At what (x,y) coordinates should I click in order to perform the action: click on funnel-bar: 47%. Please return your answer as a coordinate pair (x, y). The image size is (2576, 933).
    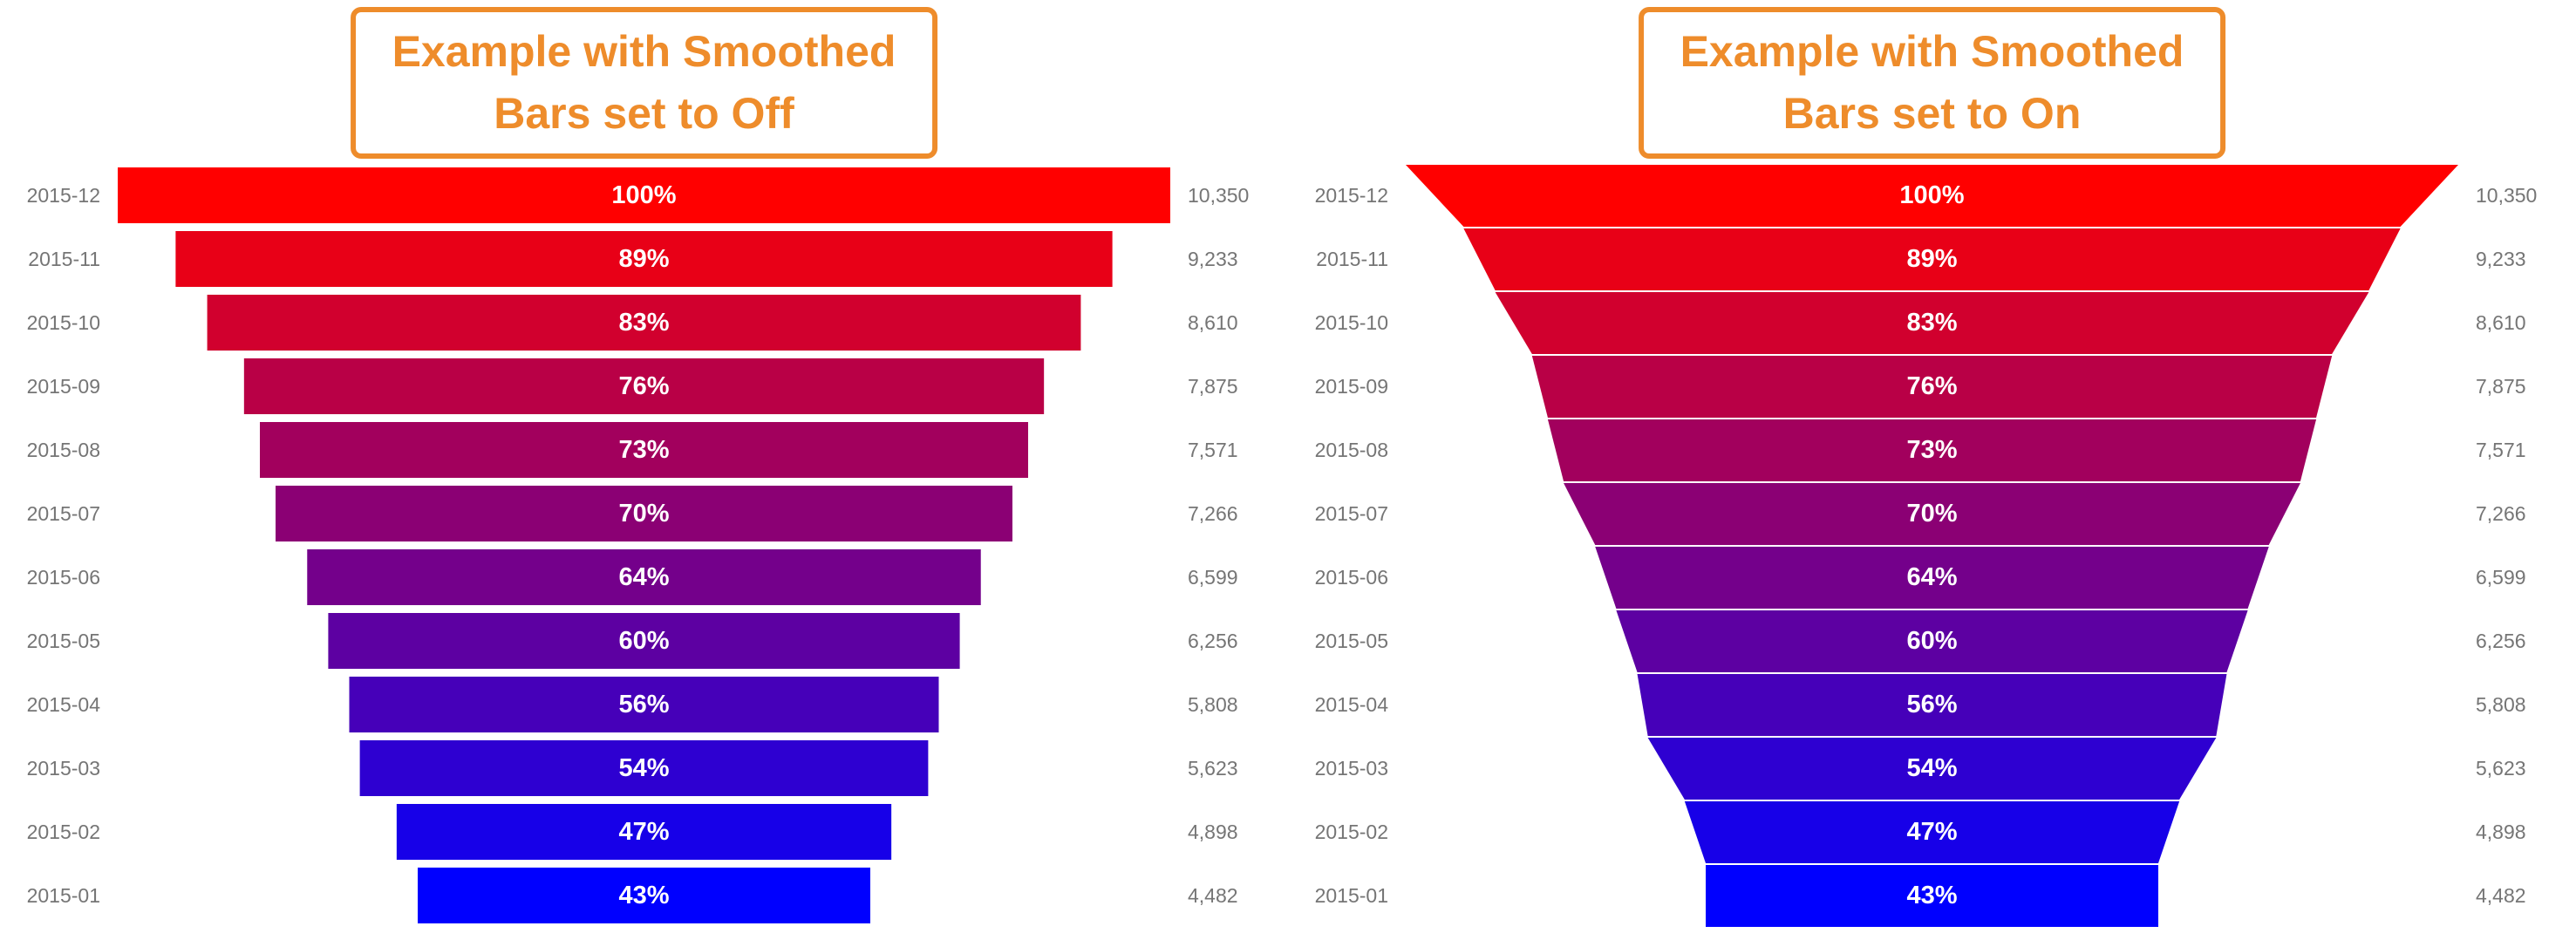
    Looking at the image, I should click on (644, 832).